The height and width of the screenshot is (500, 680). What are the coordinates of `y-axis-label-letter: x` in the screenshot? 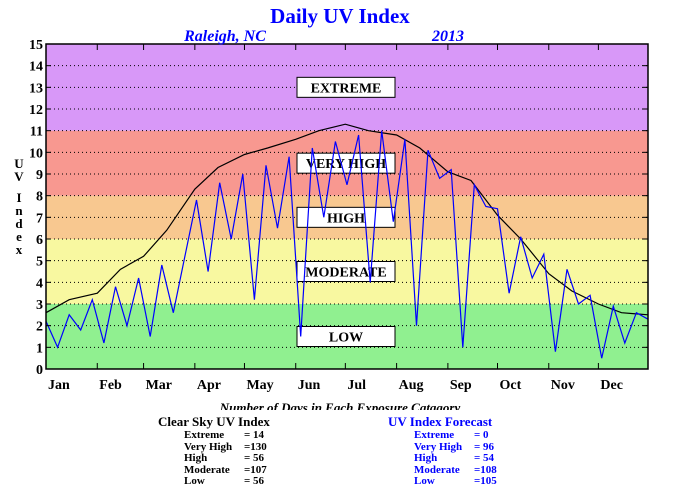 It's located at (19, 249).